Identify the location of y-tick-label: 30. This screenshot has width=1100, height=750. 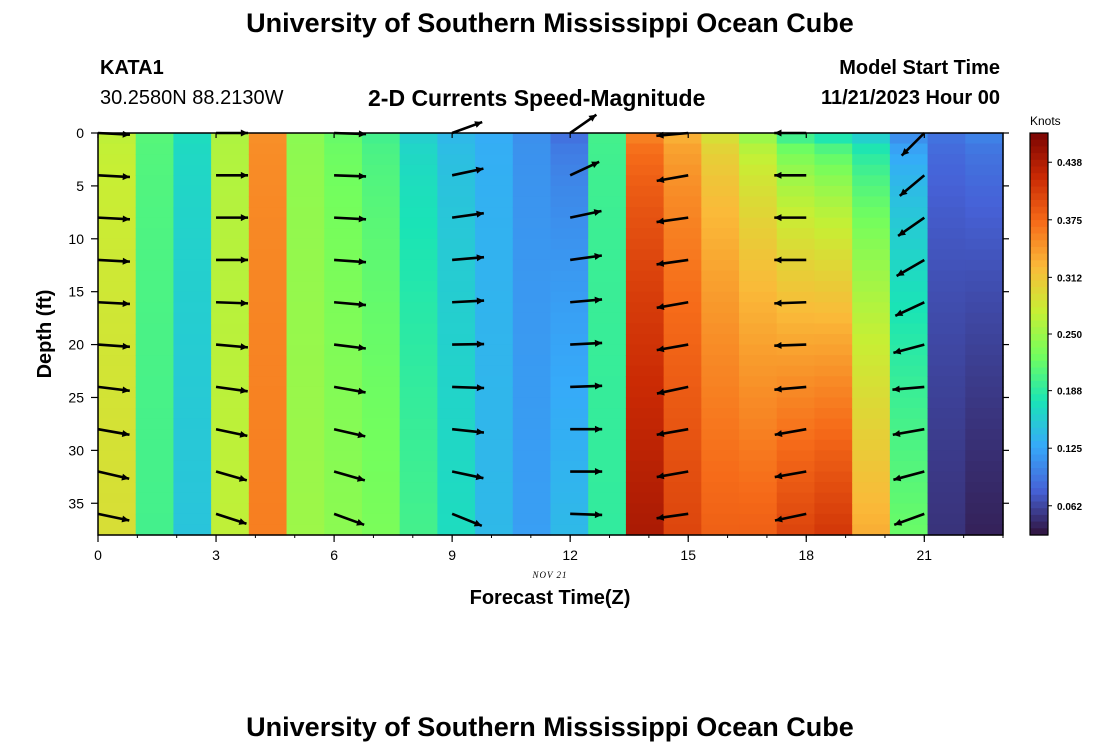
(76, 450).